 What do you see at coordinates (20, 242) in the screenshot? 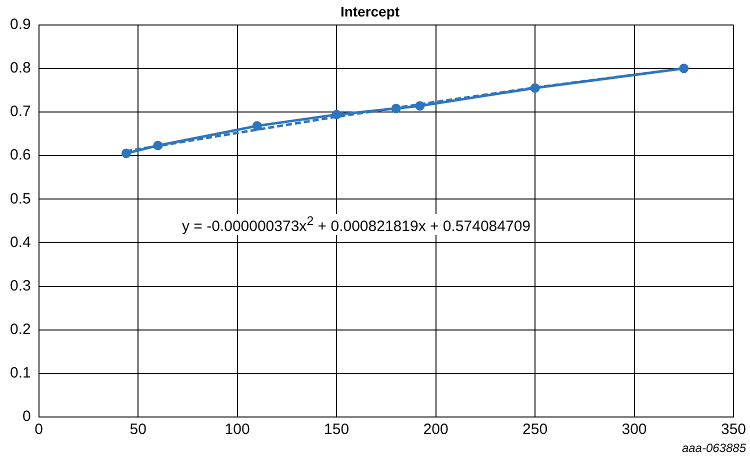
I see `y-tick-label: 0.4` at bounding box center [20, 242].